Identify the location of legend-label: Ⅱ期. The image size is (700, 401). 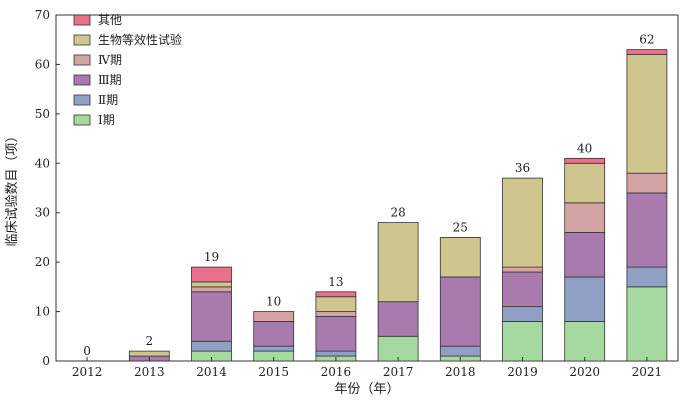
(108, 100).